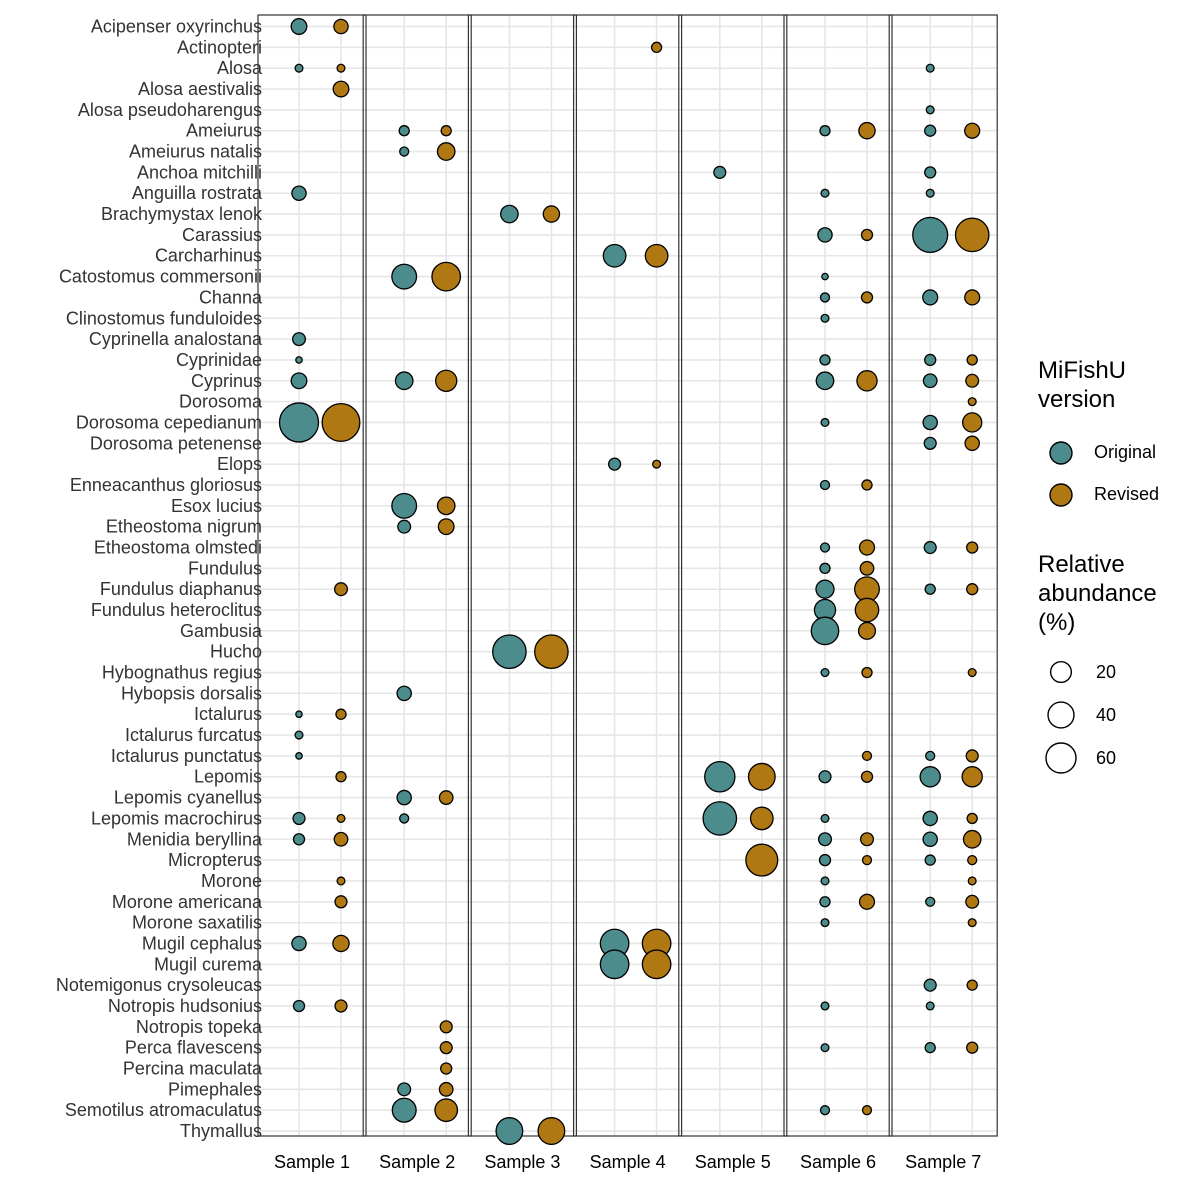  Describe the element at coordinates (1097, 593) in the screenshot. I see `size-legend-title-line2: abundance` at that location.